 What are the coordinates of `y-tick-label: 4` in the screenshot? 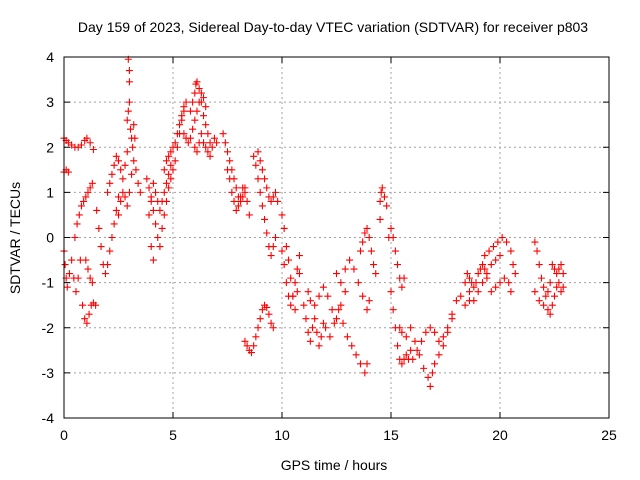 It's located at (50, 57).